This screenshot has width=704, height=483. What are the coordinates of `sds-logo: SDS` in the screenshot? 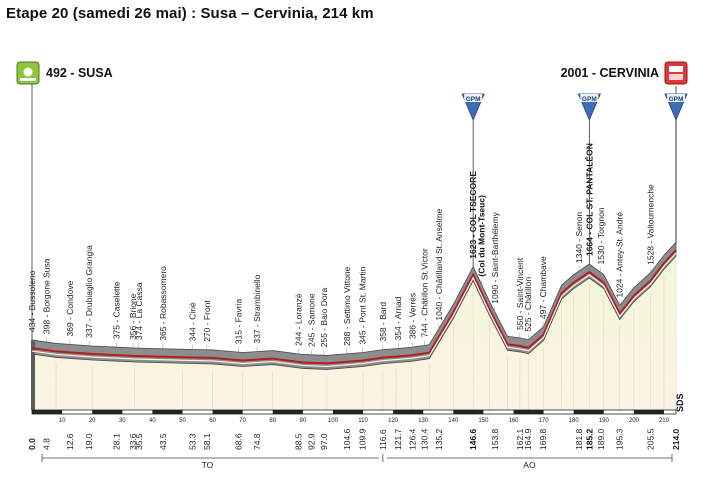 It's located at (680, 402).